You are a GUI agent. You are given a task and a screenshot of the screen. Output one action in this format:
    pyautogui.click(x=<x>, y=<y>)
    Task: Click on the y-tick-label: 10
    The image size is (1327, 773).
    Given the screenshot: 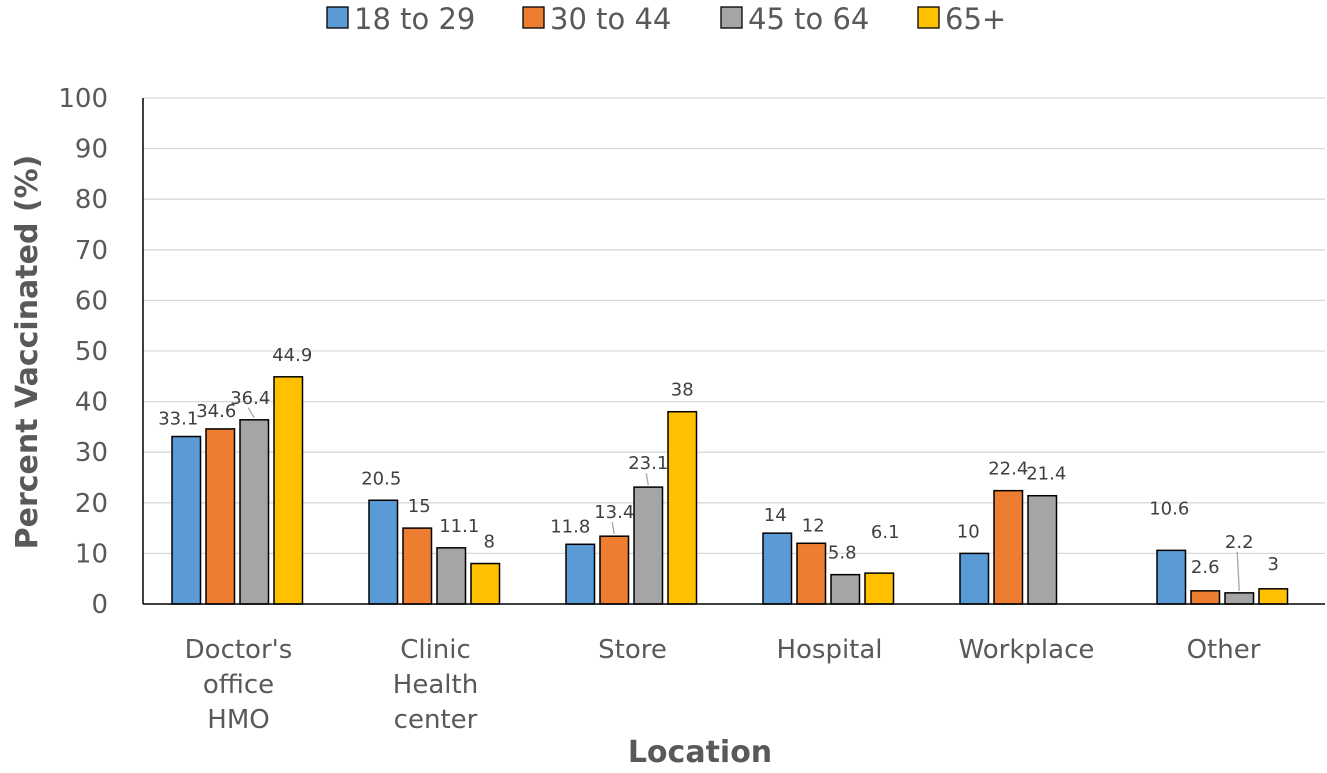 What is the action you would take?
    pyautogui.click(x=91, y=554)
    